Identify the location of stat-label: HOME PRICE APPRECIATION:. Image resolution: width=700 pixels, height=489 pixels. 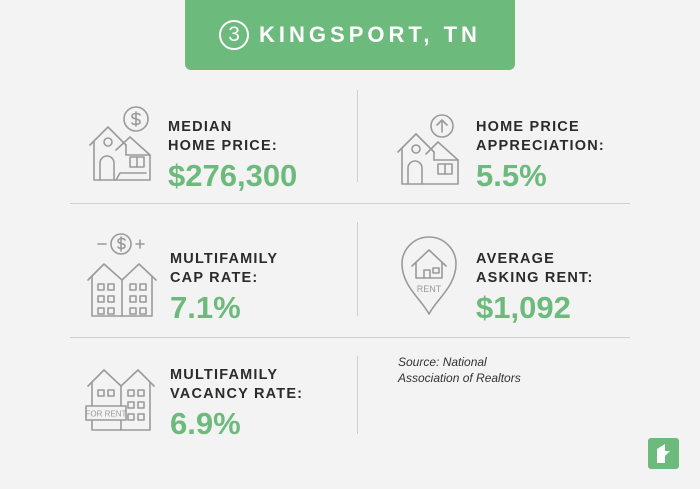
(540, 136).